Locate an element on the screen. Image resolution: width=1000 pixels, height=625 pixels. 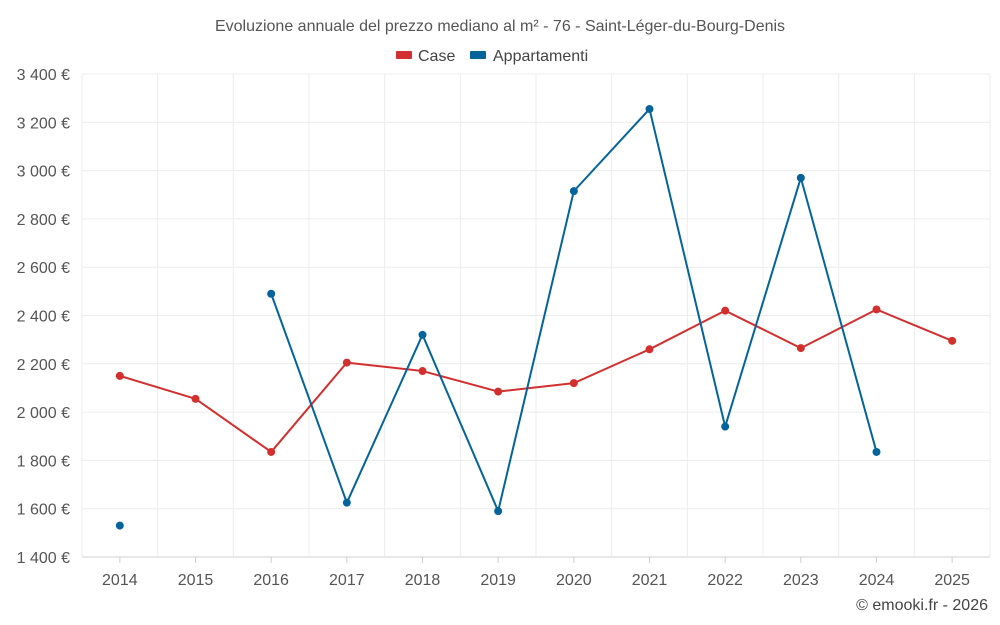
x-tick-label: 2016 is located at coordinates (271, 580).